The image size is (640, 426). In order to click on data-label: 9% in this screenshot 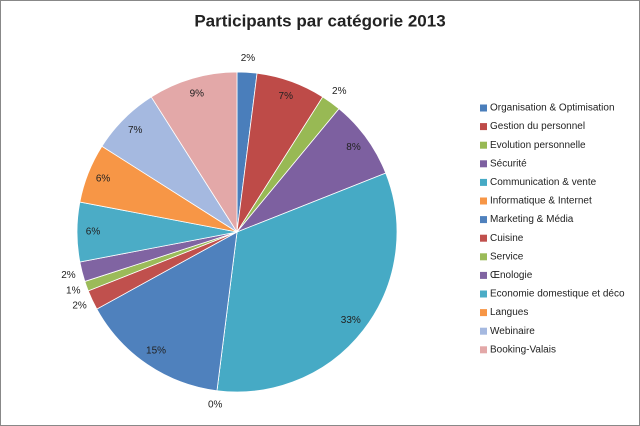, I will do `click(197, 93)`.